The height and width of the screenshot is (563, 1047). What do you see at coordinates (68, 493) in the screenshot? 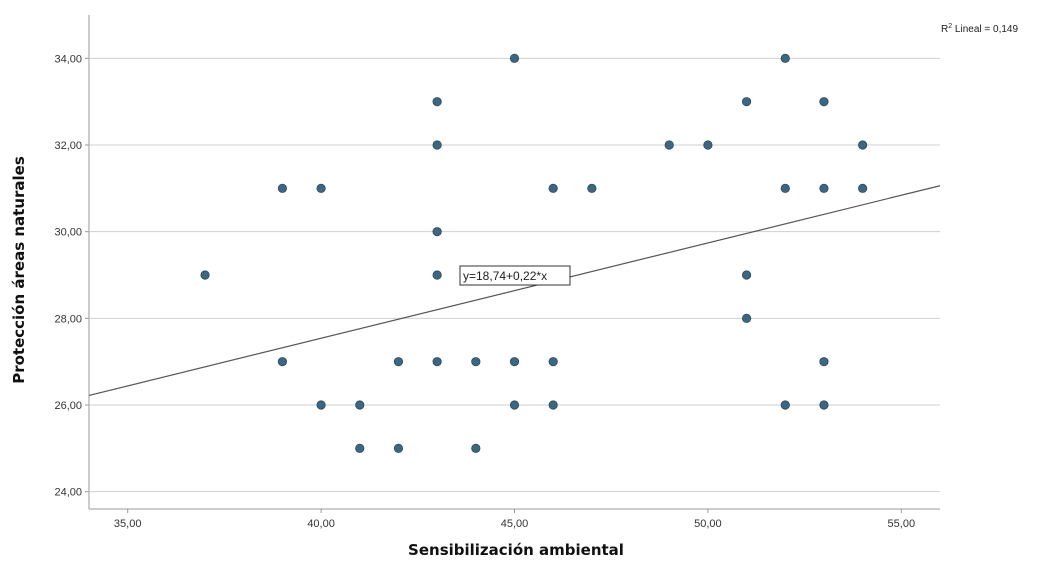
I see `y-tick-label: 24,00` at bounding box center [68, 493].